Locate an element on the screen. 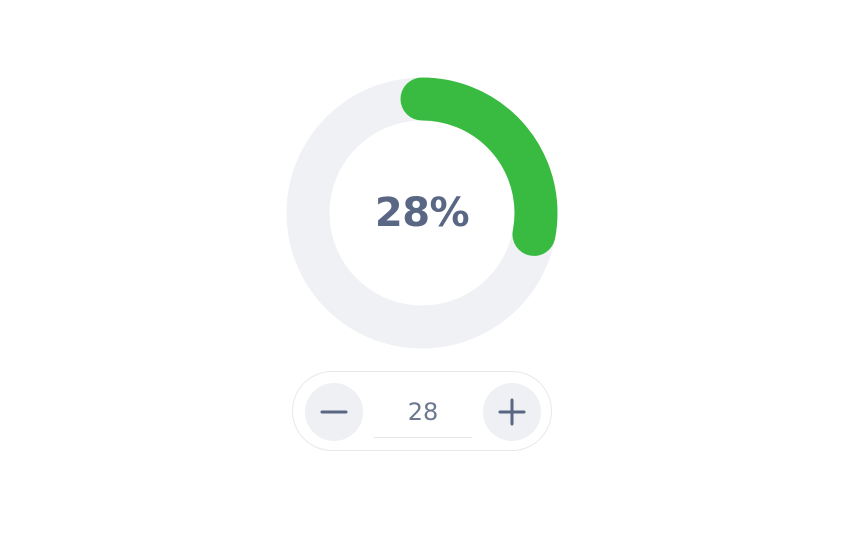 The width and height of the screenshot is (857, 554). quantity-stepper is located at coordinates (422, 411).